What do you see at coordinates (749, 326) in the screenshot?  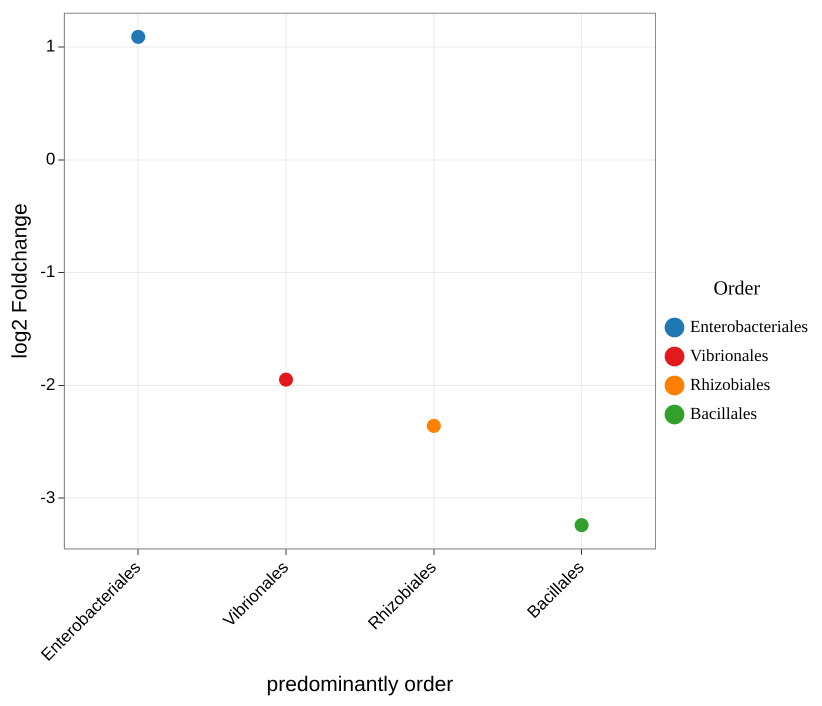 I see `legend-label: Enterobacteriales` at bounding box center [749, 326].